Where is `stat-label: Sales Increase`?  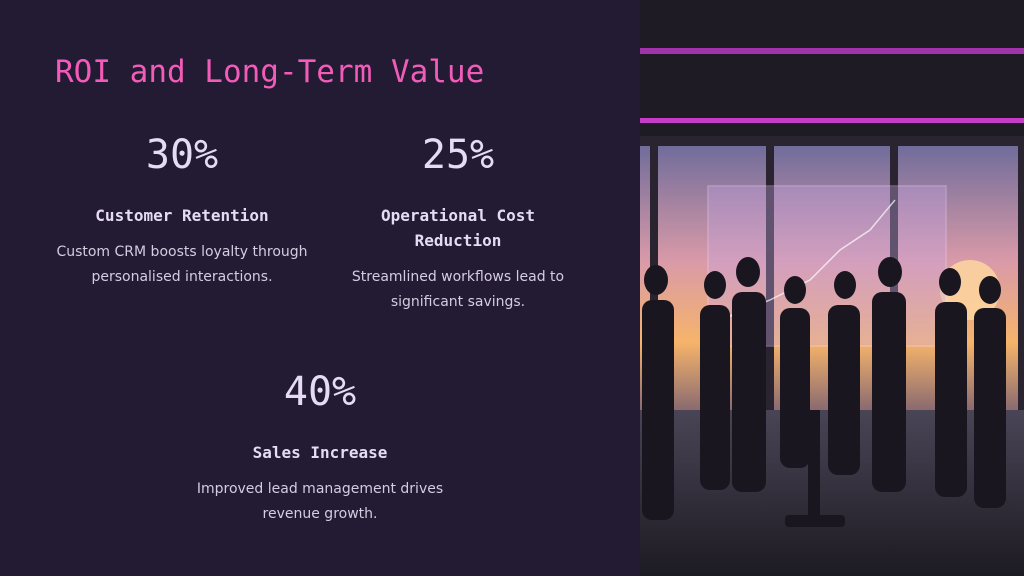
stat-label: Sales Increase is located at coordinates (320, 452).